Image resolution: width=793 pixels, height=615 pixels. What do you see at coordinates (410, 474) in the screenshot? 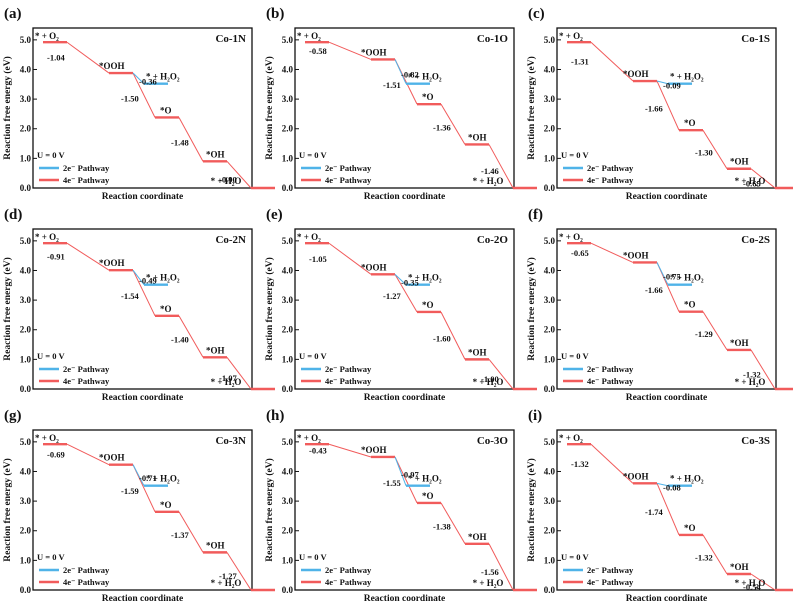
I see `delta-label: -0.97` at bounding box center [410, 474].